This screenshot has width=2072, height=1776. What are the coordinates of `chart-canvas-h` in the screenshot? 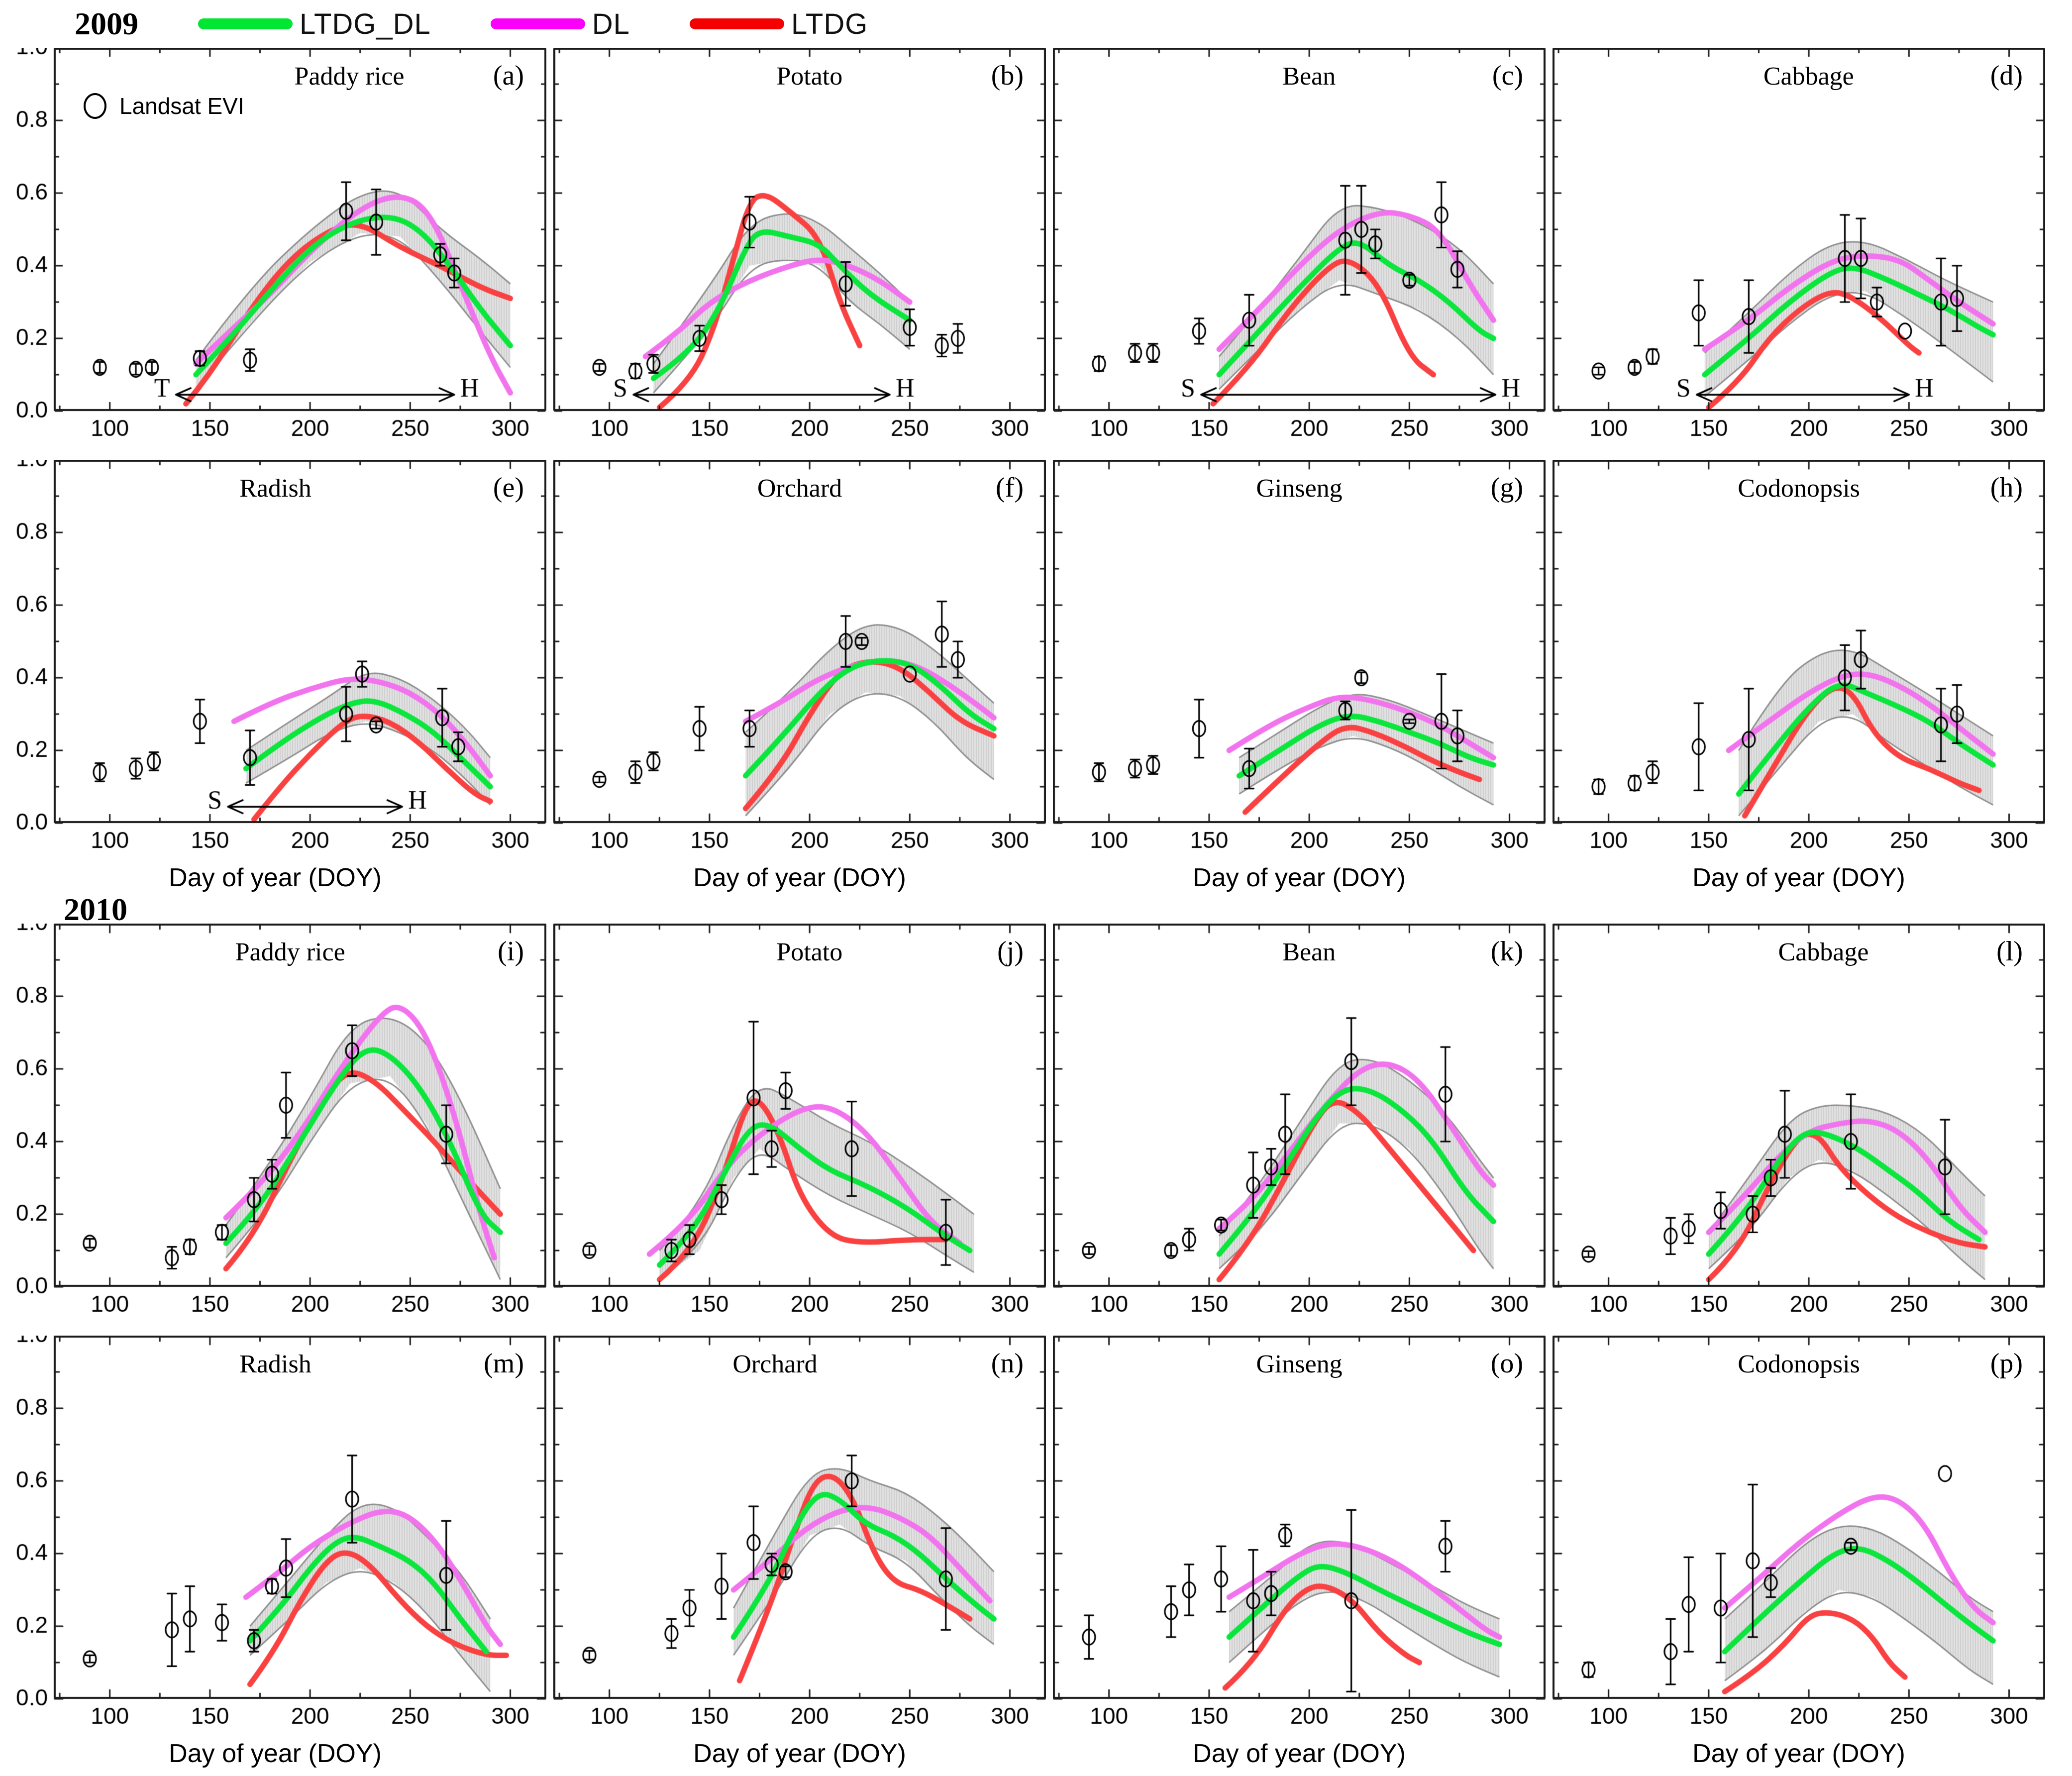 It's located at (1799, 662).